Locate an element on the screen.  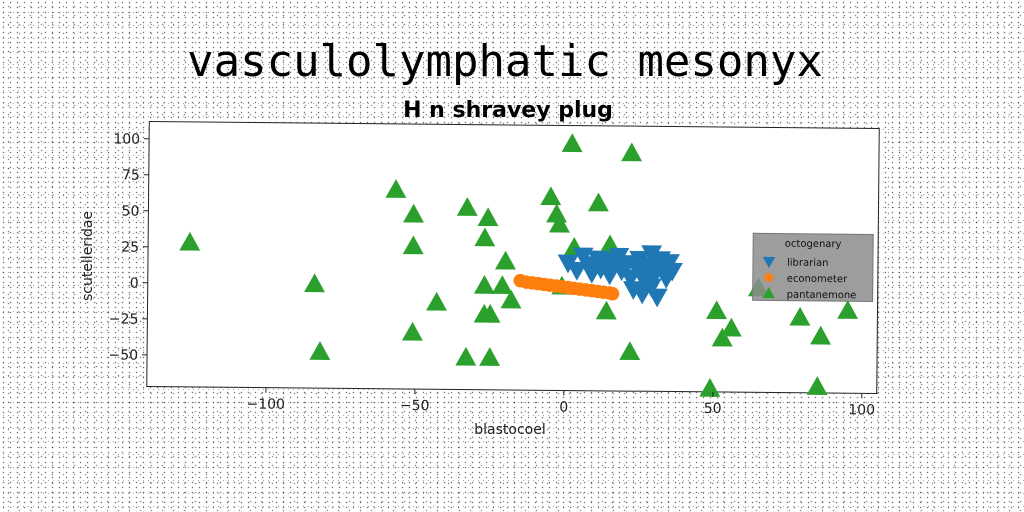
legend: octogenary librarian econometer pantanemone is located at coordinates (813, 267).